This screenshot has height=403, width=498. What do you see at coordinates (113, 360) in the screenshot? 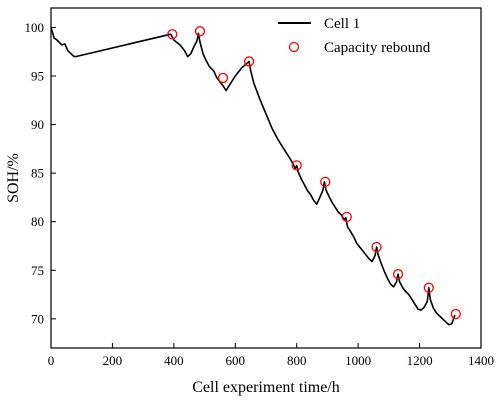
I see `x-tick-label: 200` at bounding box center [113, 360].